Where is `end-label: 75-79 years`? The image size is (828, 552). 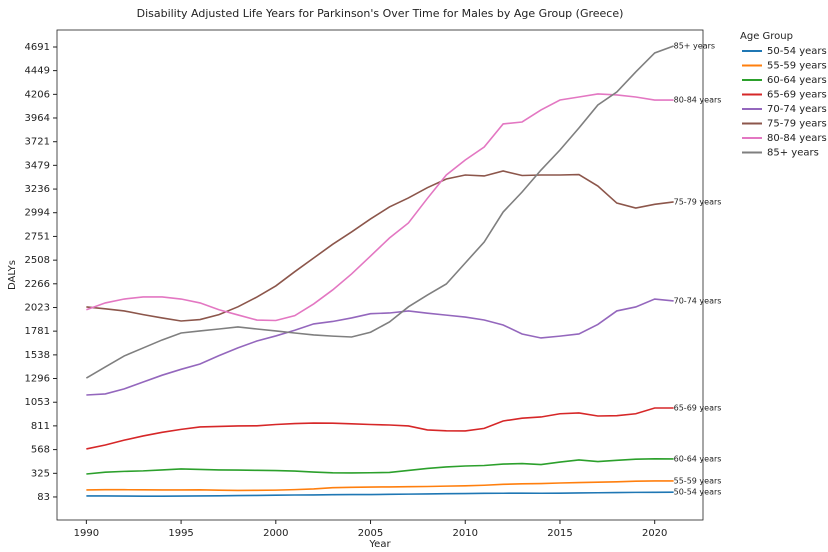
end-label: 75-79 years is located at coordinates (698, 201).